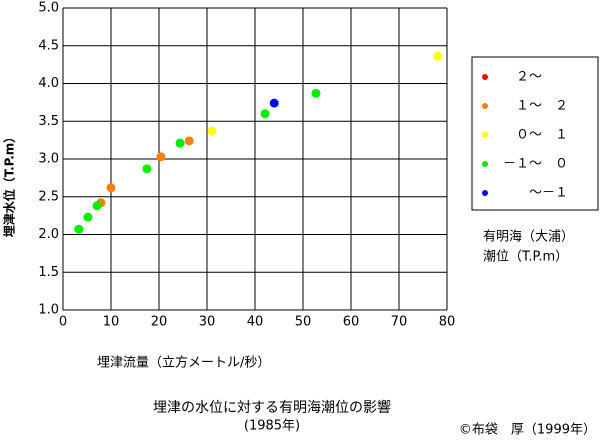  I want to click on legend-box, so click(535, 133).